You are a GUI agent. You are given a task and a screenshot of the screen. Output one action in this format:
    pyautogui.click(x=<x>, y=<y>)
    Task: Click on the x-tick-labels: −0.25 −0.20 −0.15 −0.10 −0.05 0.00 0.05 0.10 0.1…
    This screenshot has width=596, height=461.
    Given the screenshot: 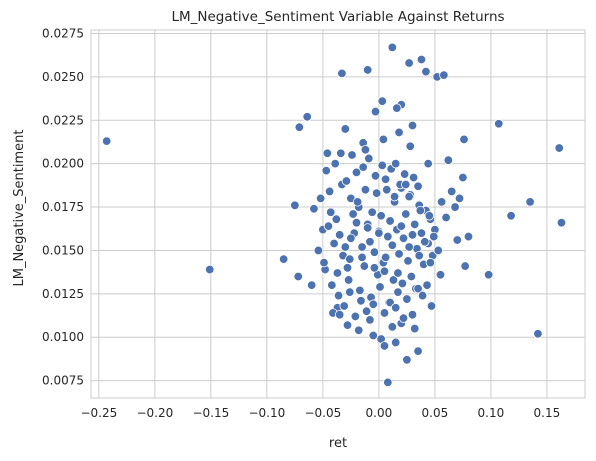 What is the action you would take?
    pyautogui.click(x=320, y=413)
    